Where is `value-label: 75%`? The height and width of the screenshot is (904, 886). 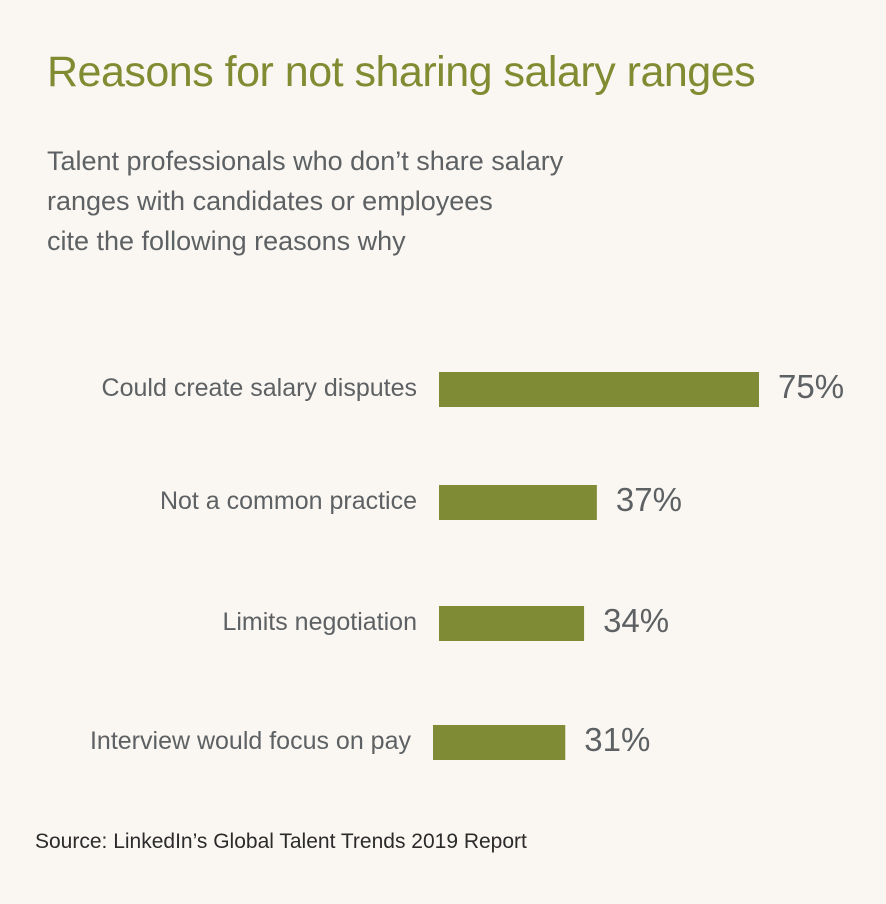 value-label: 75% is located at coordinates (811, 386).